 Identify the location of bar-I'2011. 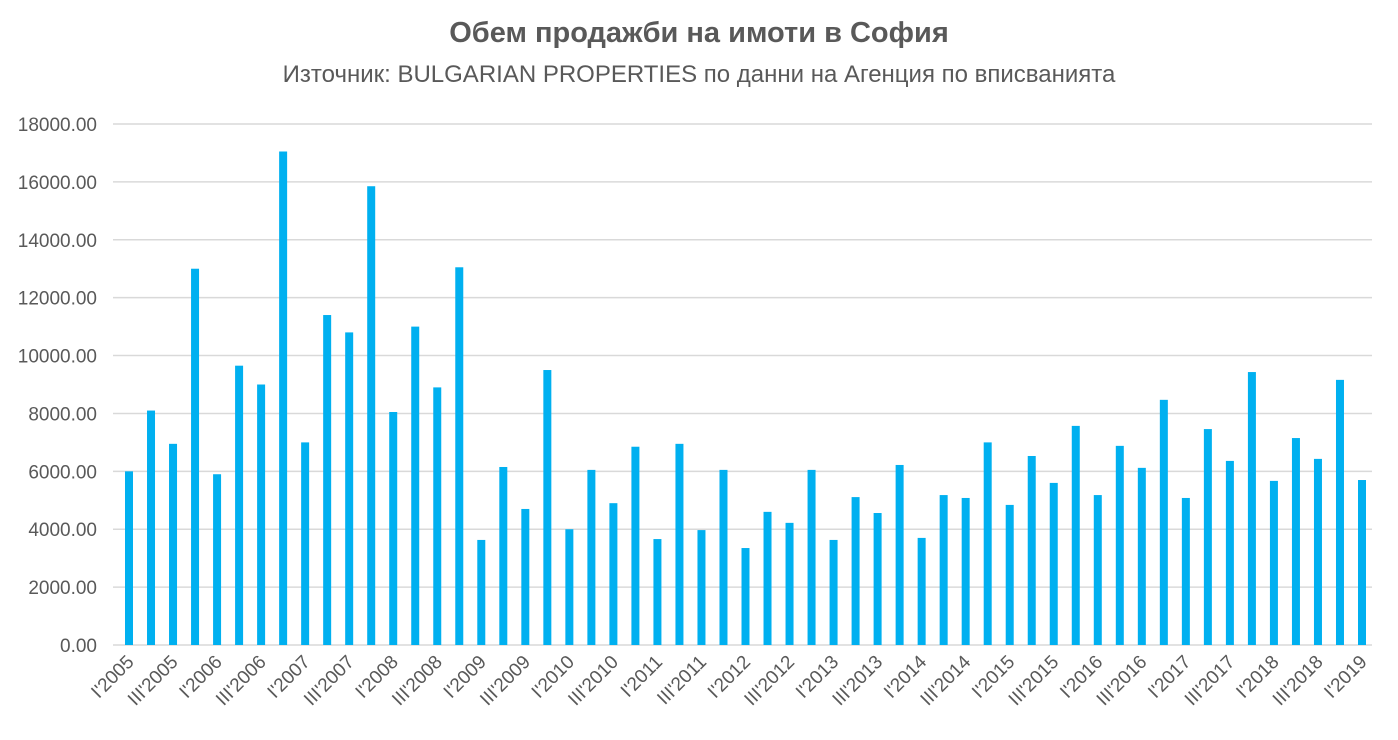
(657, 592).